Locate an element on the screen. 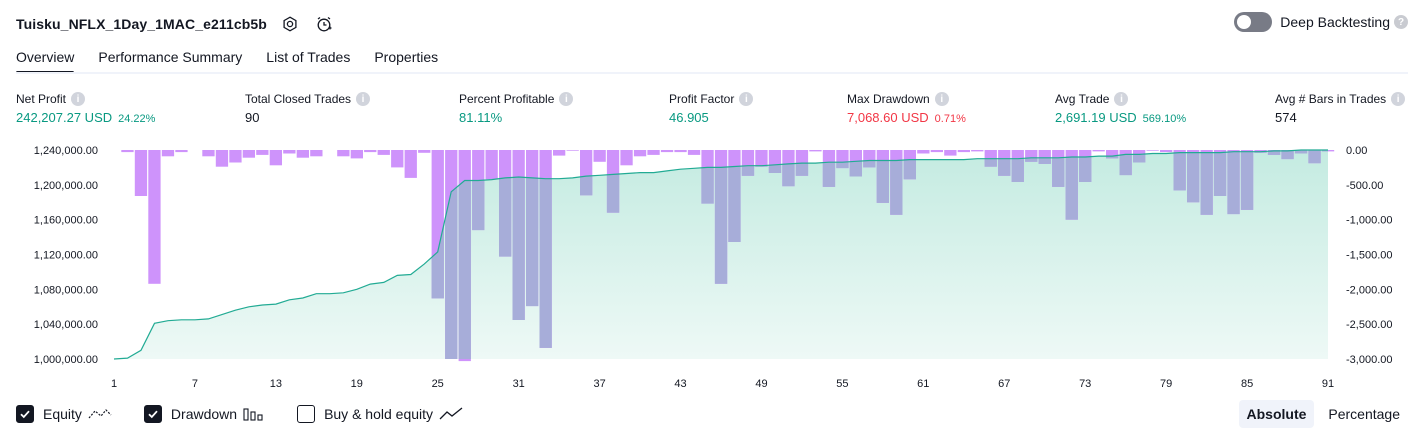  legend-buy-hold: Buy & hold equity is located at coordinates (380, 414).